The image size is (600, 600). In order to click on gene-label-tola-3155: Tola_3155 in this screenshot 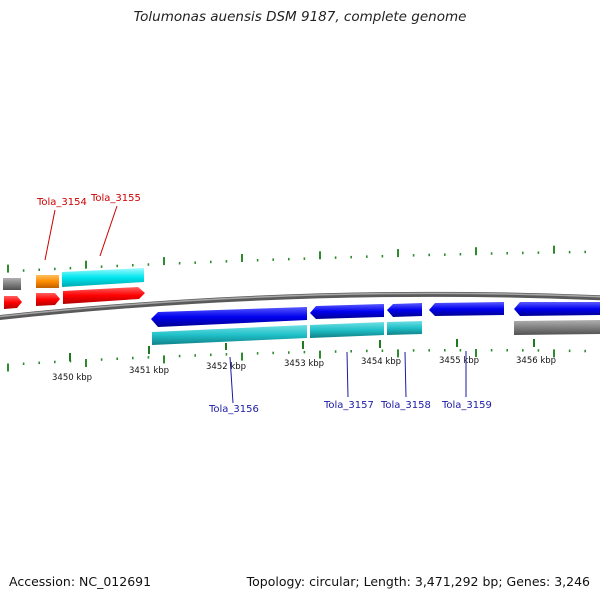, I will do `click(115, 198)`.